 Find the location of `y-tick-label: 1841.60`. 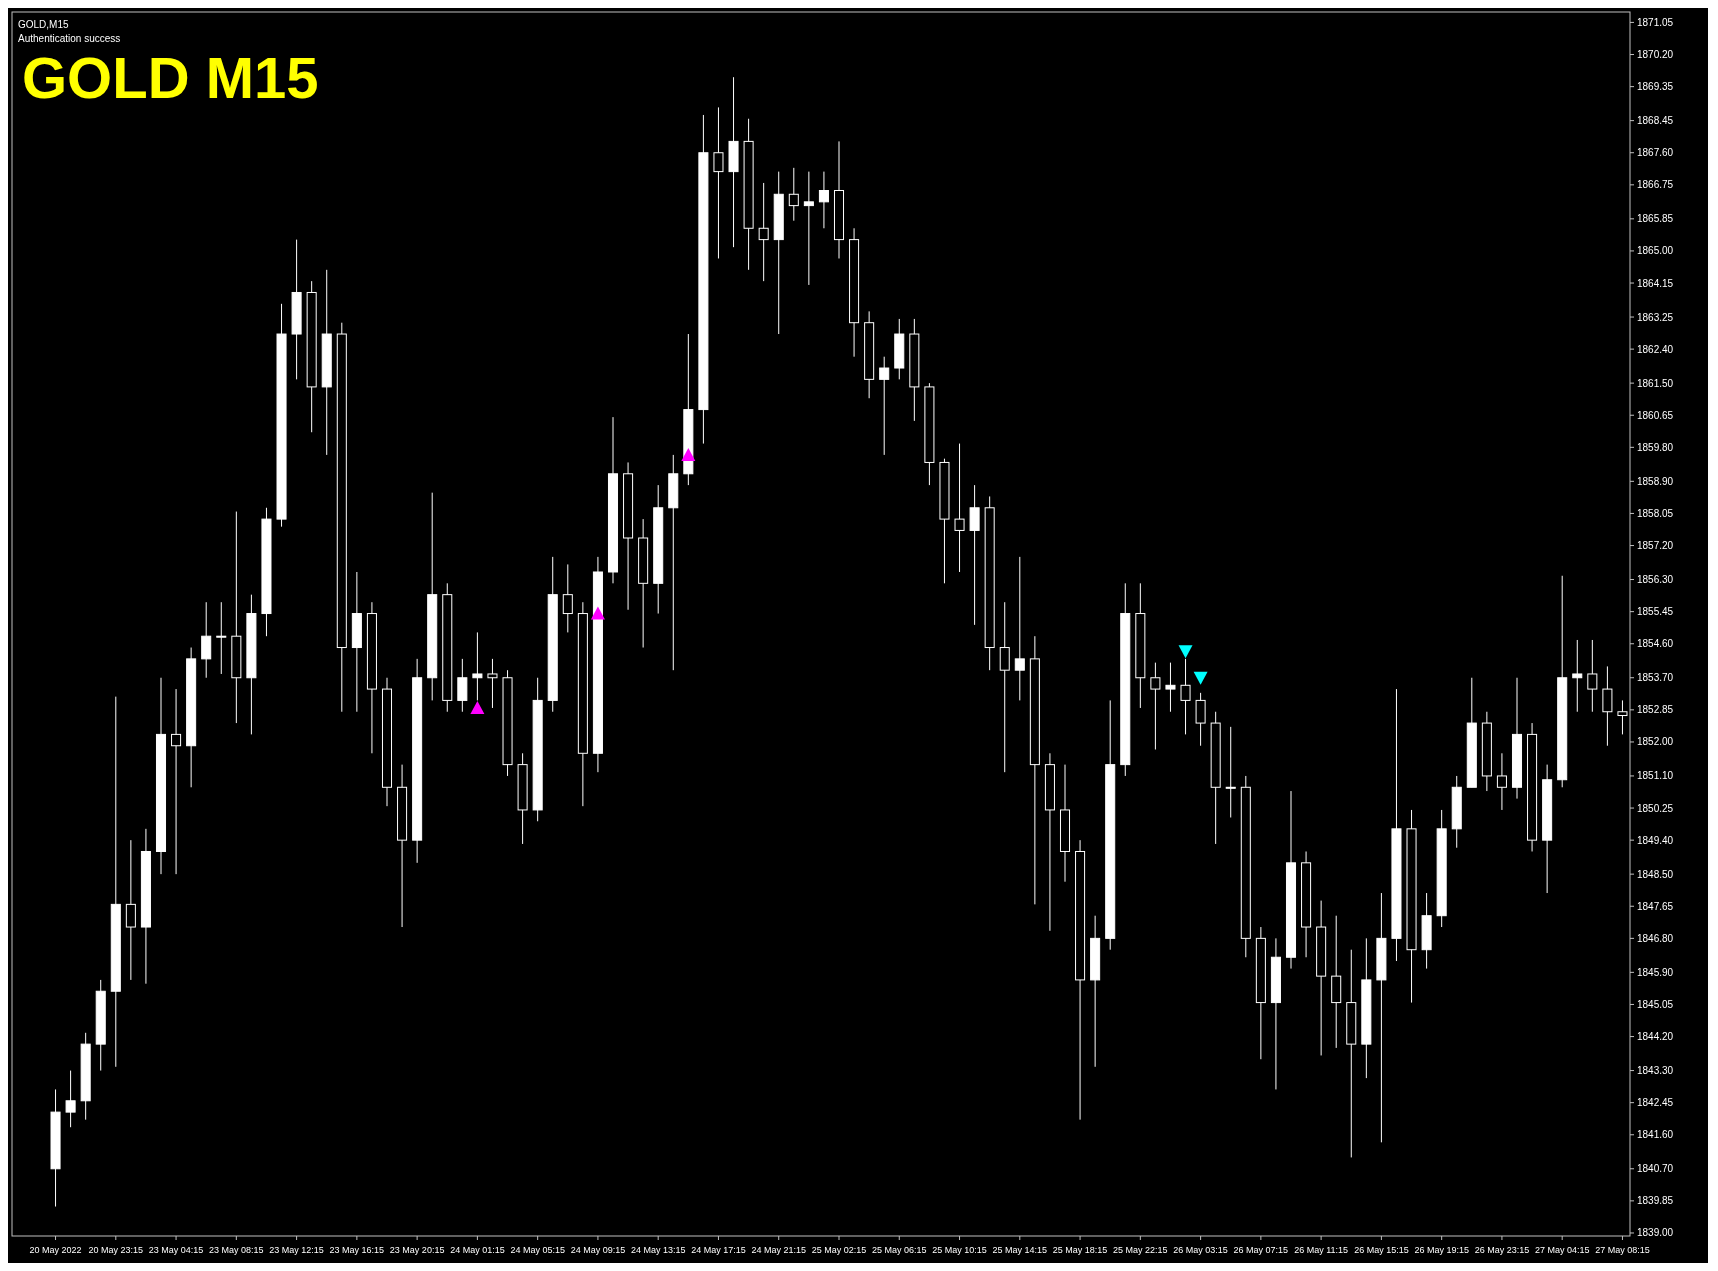

y-tick-label: 1841.60 is located at coordinates (1655, 1135).